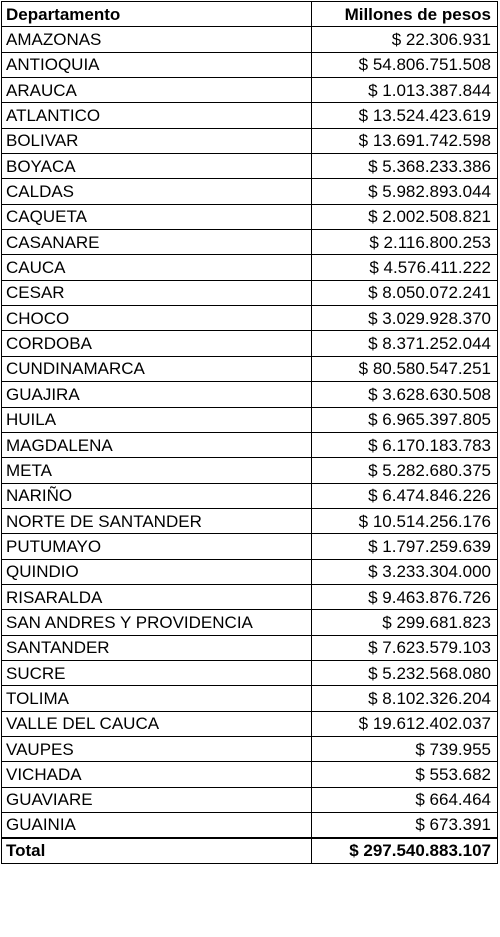 This screenshot has height=937, width=500. I want to click on department-cell: SUCRE, so click(156, 673).